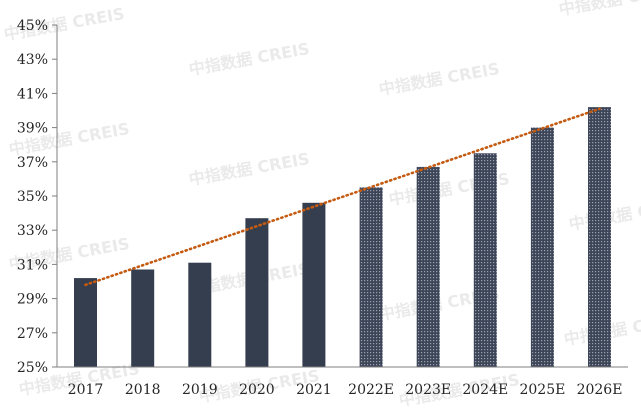  What do you see at coordinates (200, 390) in the screenshot?
I see `x-tick-label: 2019` at bounding box center [200, 390].